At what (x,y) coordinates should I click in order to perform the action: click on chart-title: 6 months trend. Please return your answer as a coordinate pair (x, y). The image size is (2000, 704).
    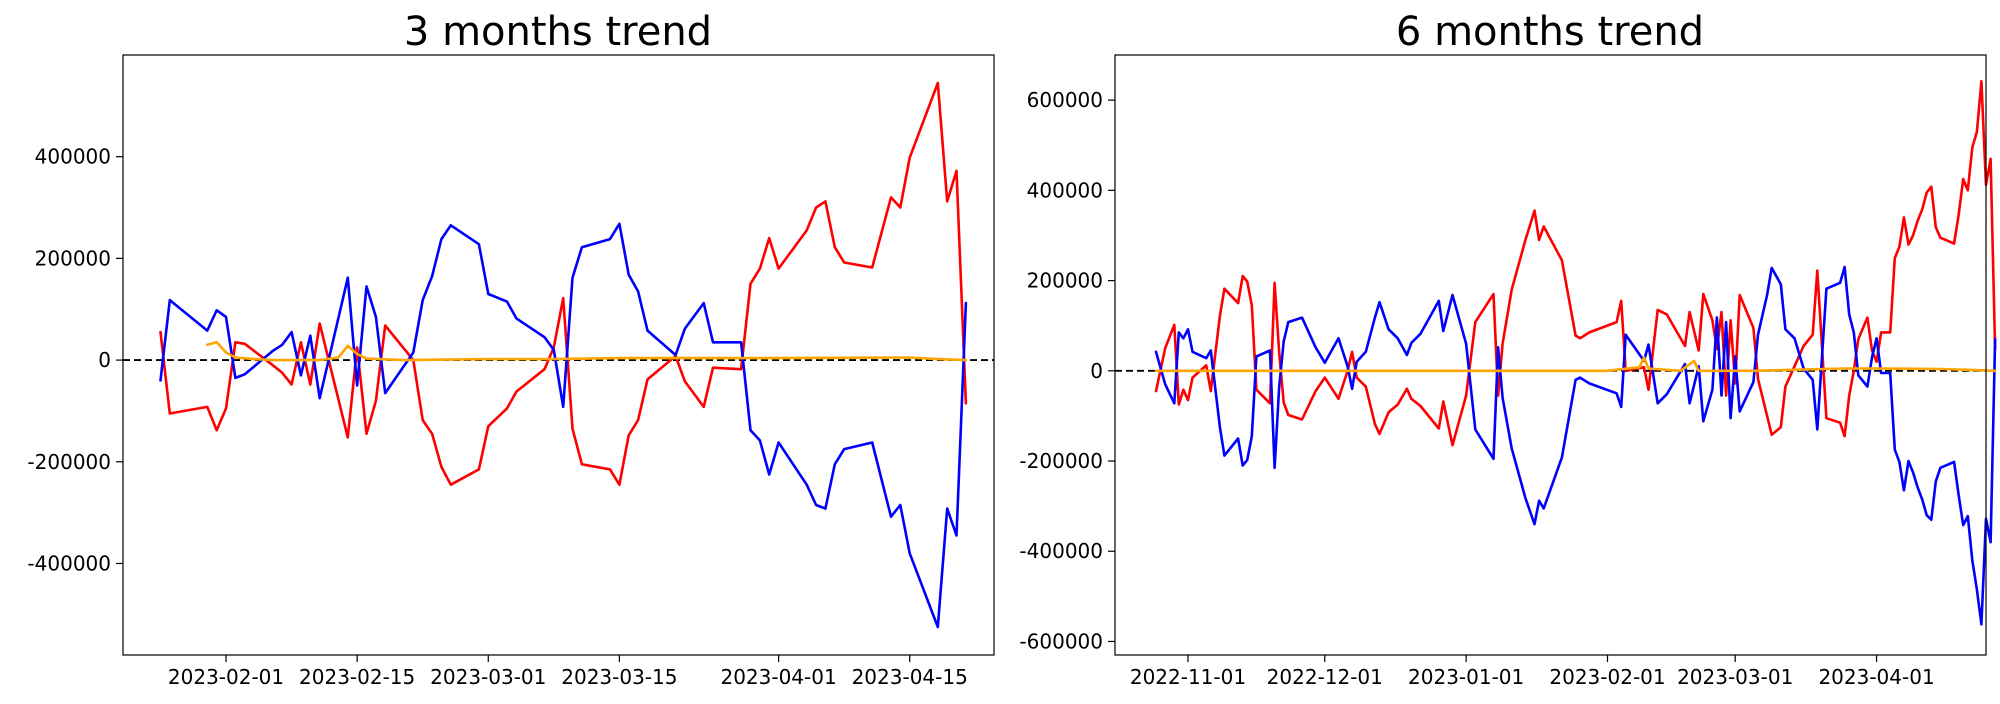
    Looking at the image, I should click on (1550, 32).